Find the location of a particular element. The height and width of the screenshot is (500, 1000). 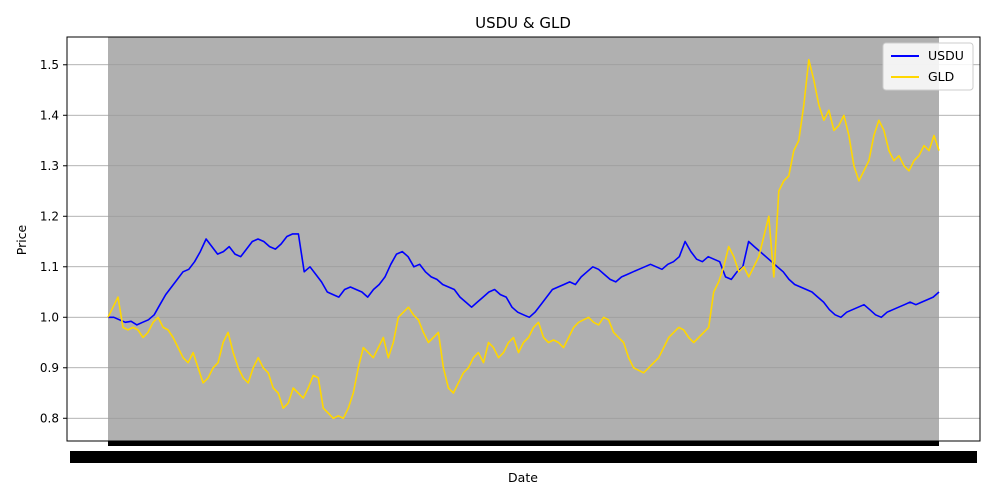

y-tick-label: 1.3 is located at coordinates (49, 166).